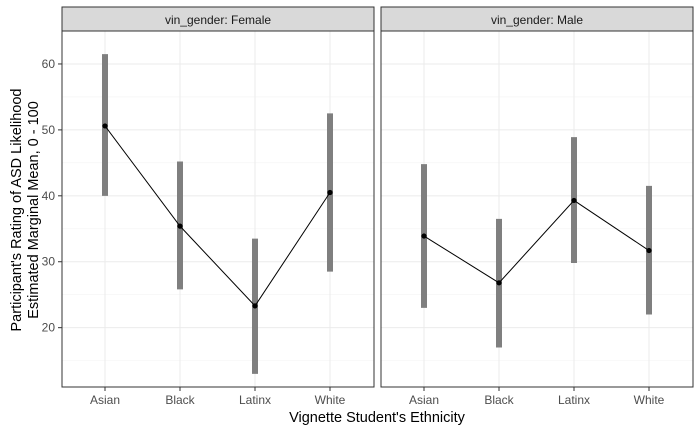 Image resolution: width=700 pixels, height=432 pixels. Describe the element at coordinates (34, 210) in the screenshot. I see `y-axis-title-line2: Estimated Marginal Mean, 0 - 100` at that location.